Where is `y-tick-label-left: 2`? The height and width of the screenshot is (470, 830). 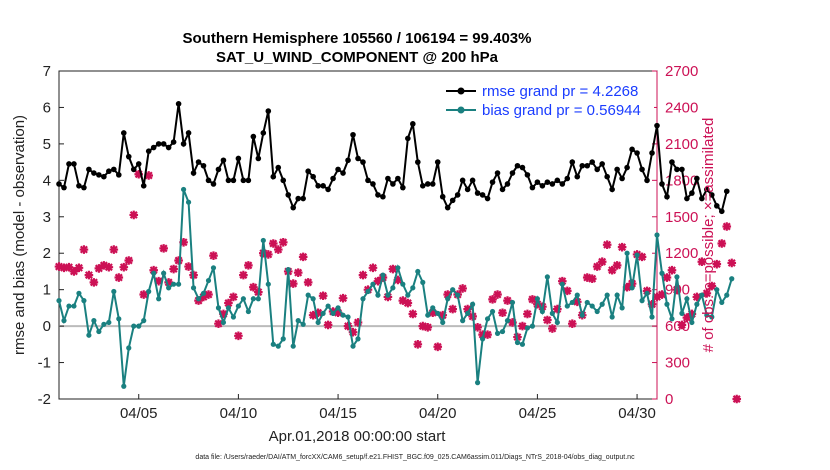
y-tick-label-left: 2 is located at coordinates (47, 253).